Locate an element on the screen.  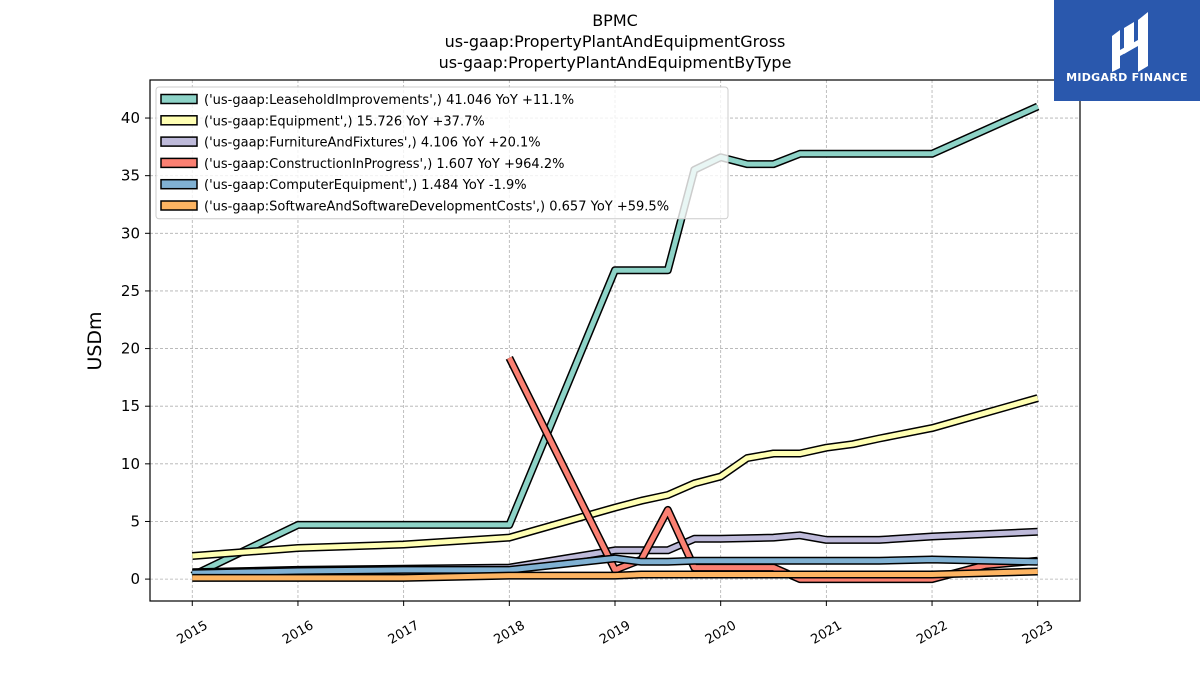
legend-box is located at coordinates (442, 153).